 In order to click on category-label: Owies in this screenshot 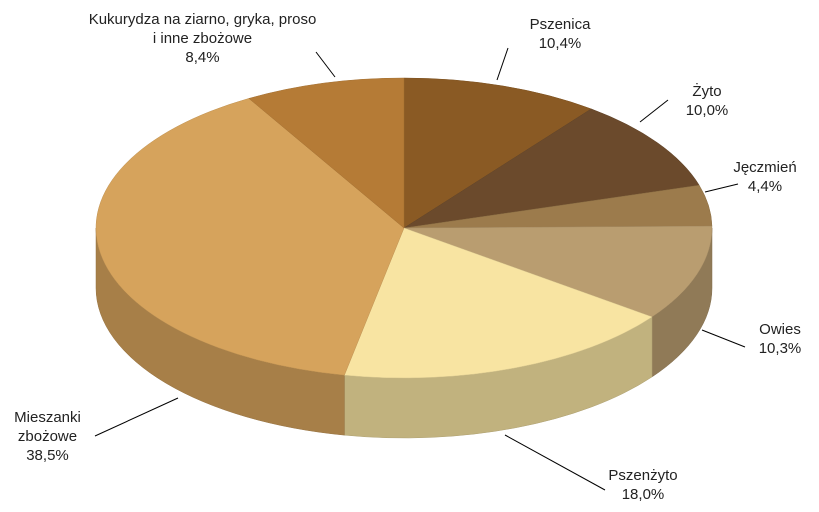, I will do `click(780, 329)`.